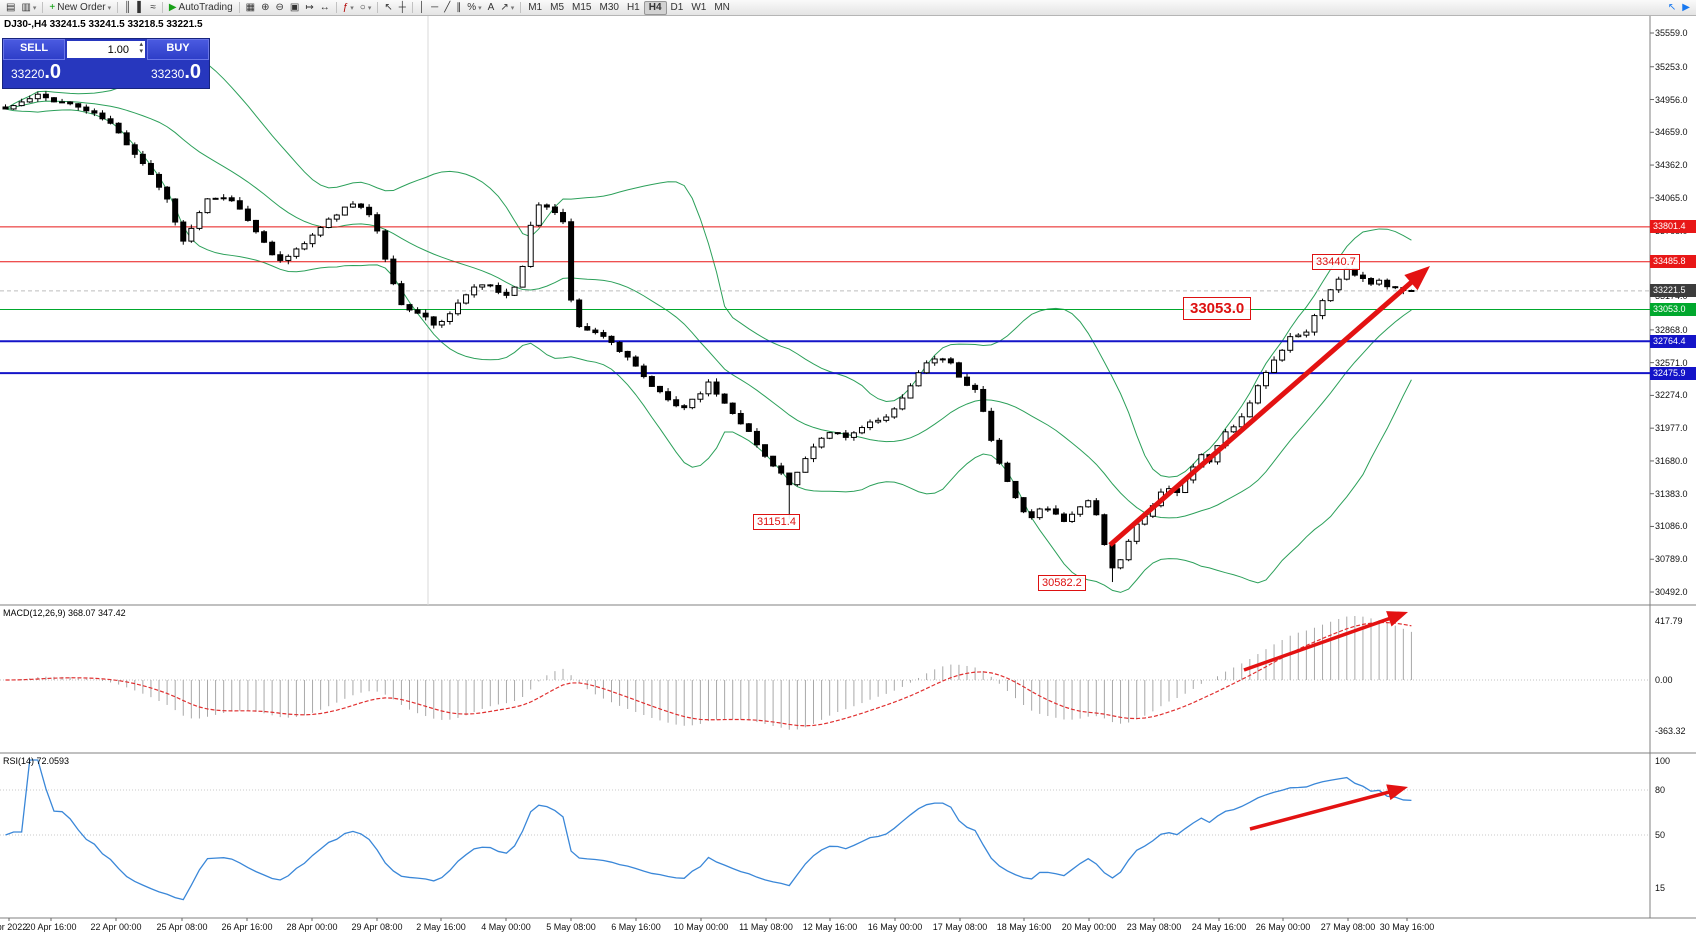 This screenshot has width=1696, height=937. I want to click on new-order-button: + New Order ▾, so click(80, 8).